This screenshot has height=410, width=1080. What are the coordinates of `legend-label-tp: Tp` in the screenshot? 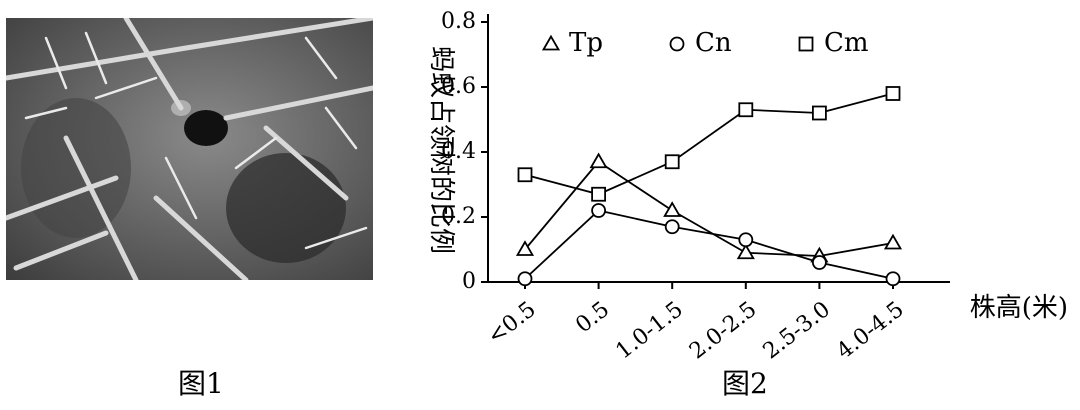 It's located at (586, 43).